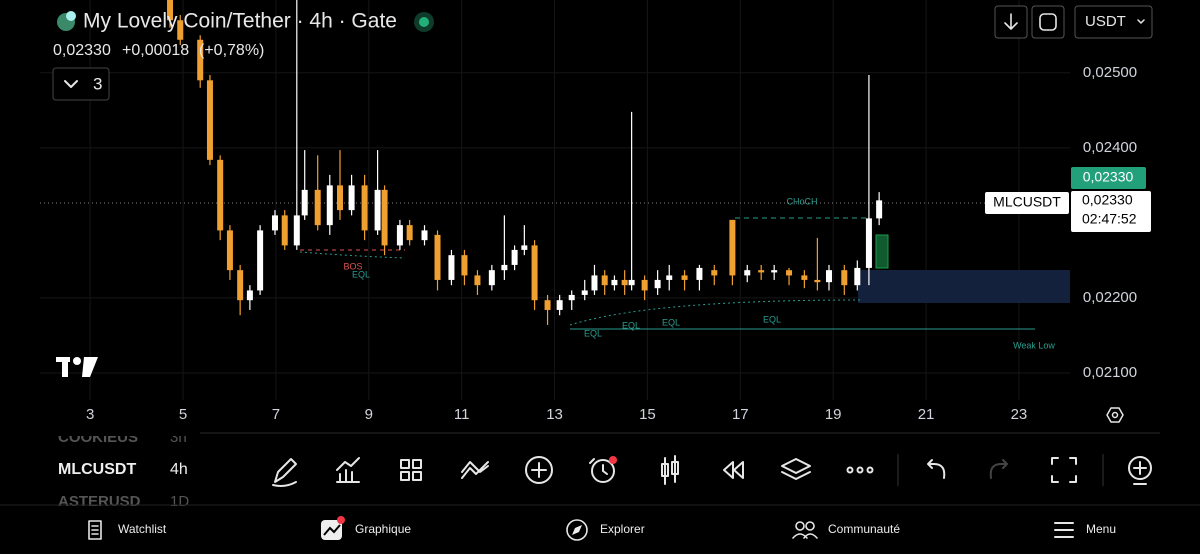 The width and height of the screenshot is (1200, 554). Describe the element at coordinates (1110, 372) in the screenshot. I see `y-tick-label: 0,02100` at that location.